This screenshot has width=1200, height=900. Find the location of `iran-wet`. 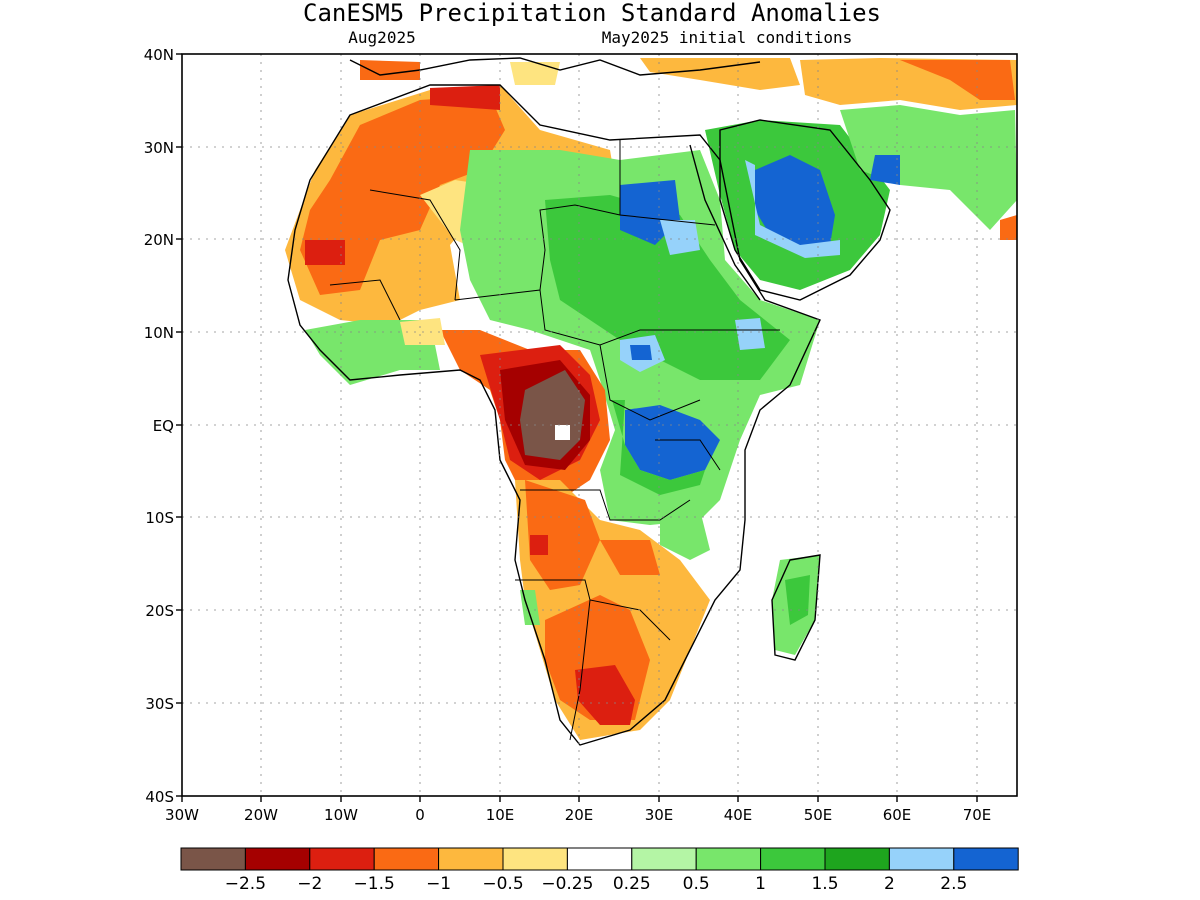

iran-wet is located at coordinates (928, 167).